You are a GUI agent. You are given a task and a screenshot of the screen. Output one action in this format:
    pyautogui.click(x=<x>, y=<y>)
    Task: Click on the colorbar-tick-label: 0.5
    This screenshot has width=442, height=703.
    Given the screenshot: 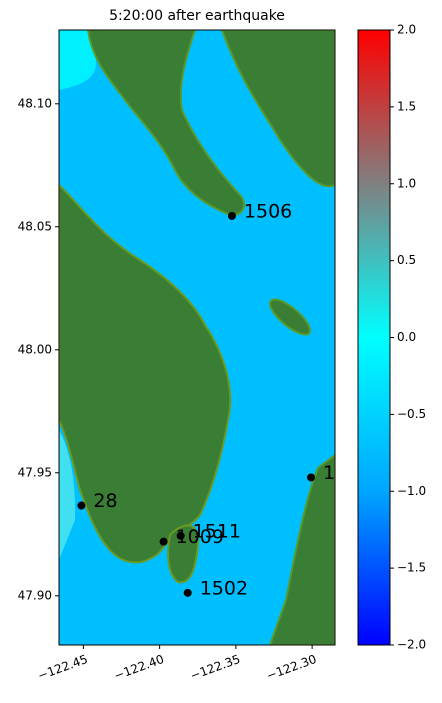 What is the action you would take?
    pyautogui.click(x=406, y=260)
    